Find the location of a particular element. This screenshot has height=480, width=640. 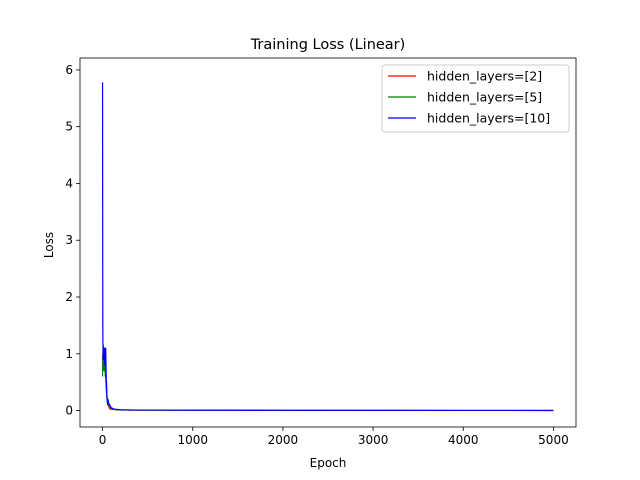

y-axis-label: Loss is located at coordinates (49, 245).